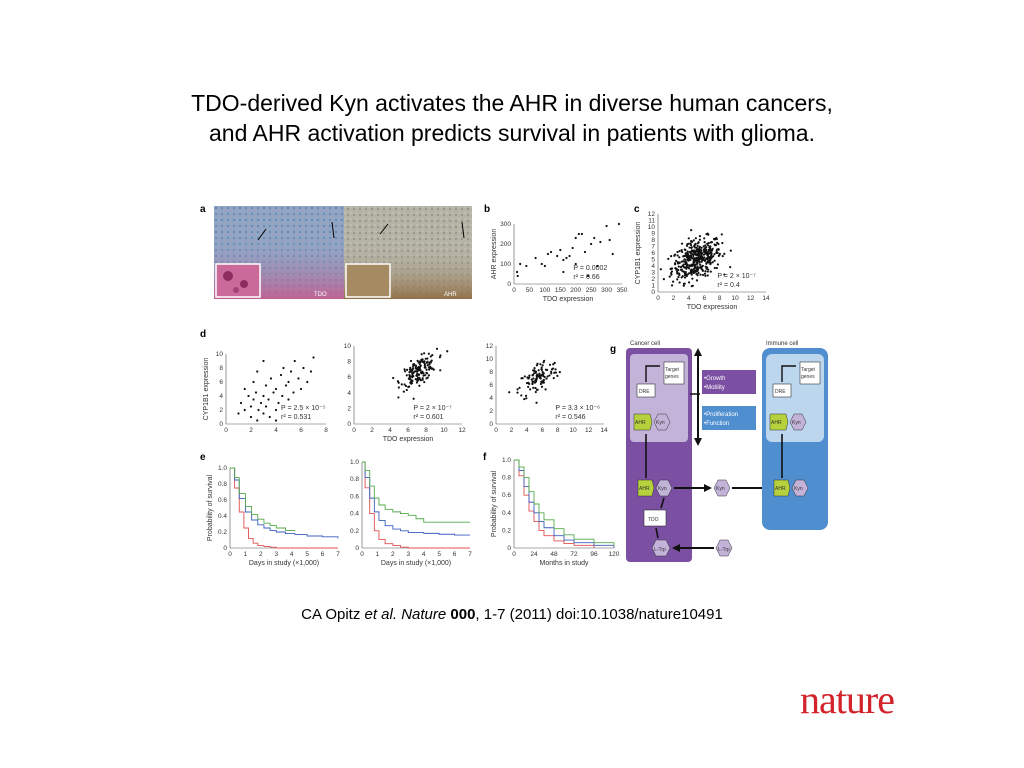 This screenshot has height=768, width=1024. What do you see at coordinates (222, 532) in the screenshot?
I see `e1-y-tick-label: 0.2` at bounding box center [222, 532].